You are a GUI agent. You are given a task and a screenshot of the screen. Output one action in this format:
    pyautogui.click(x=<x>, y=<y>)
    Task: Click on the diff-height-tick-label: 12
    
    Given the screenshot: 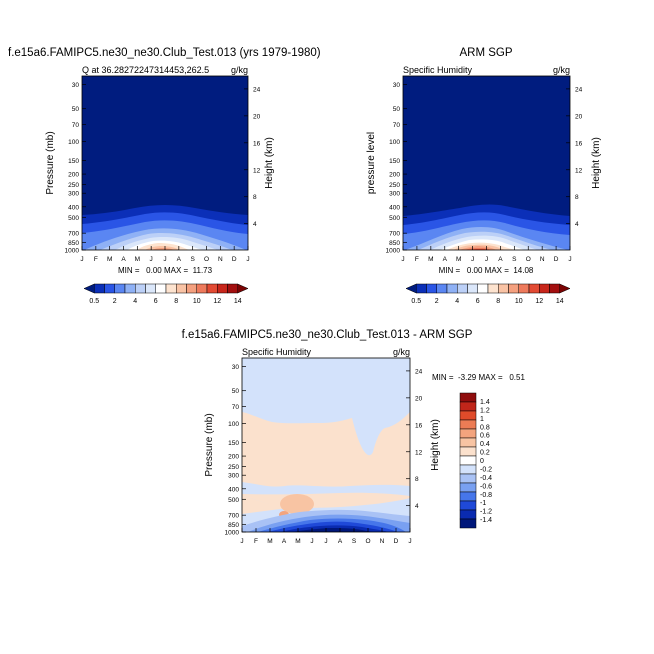 What is the action you would take?
    pyautogui.click(x=419, y=452)
    